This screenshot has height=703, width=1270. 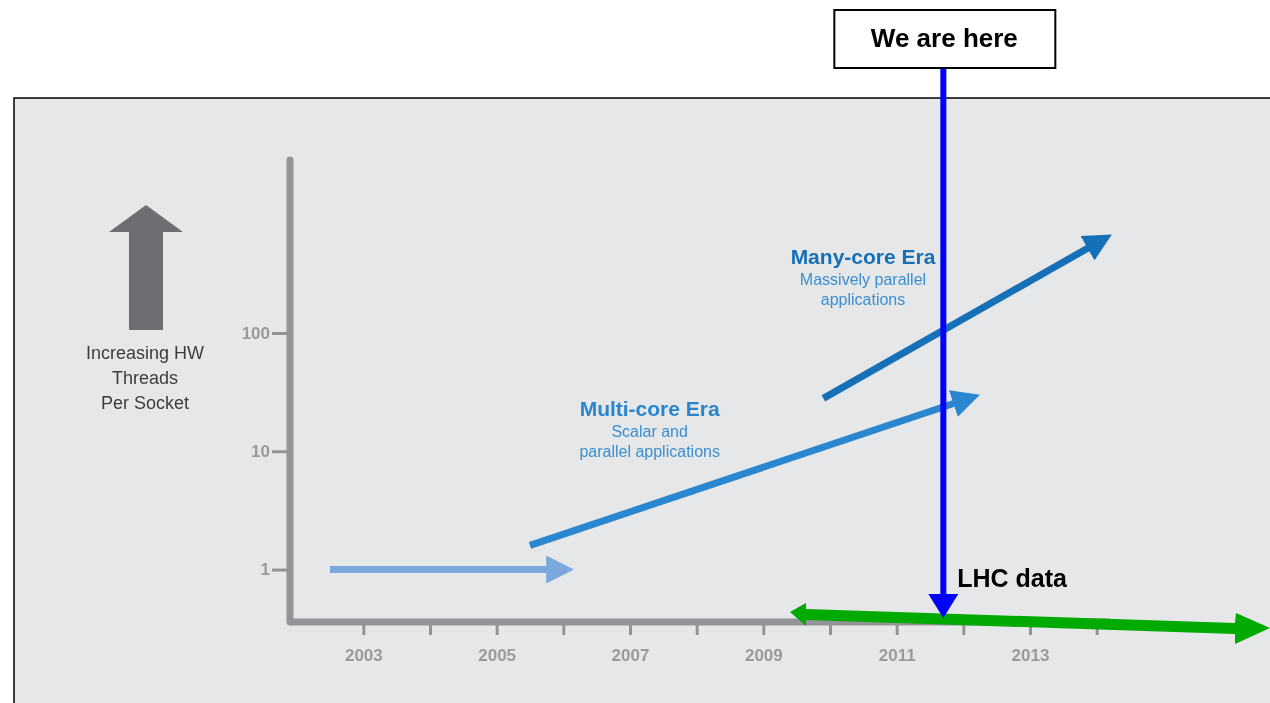 I want to click on annotation: Massively parallel applications, so click(x=863, y=289).